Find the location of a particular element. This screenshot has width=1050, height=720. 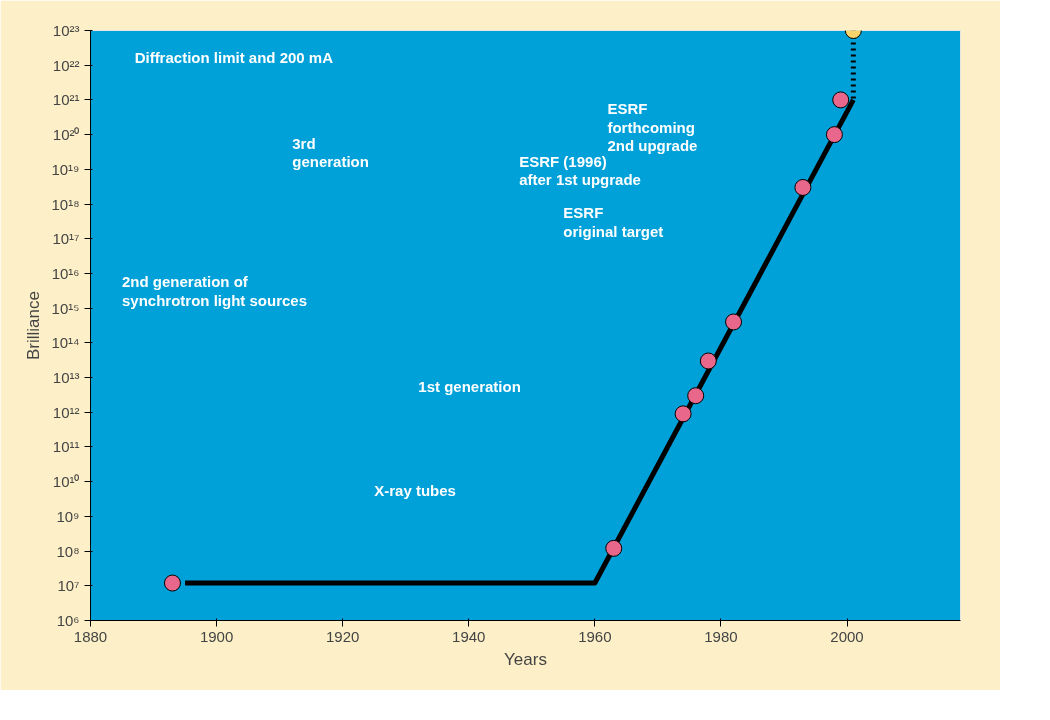

y-tick-label: 10¹¹ is located at coordinates (66, 447).